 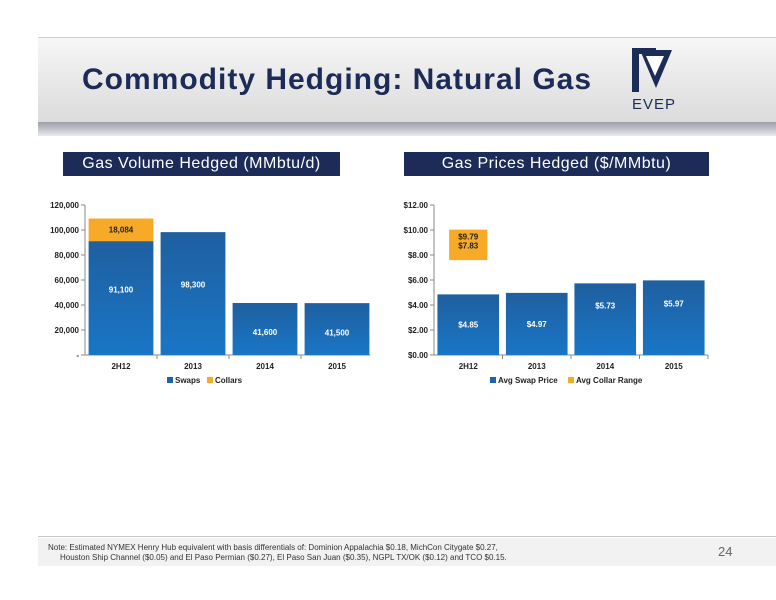 I want to click on swap-data-label: 91,100, so click(x=121, y=289).